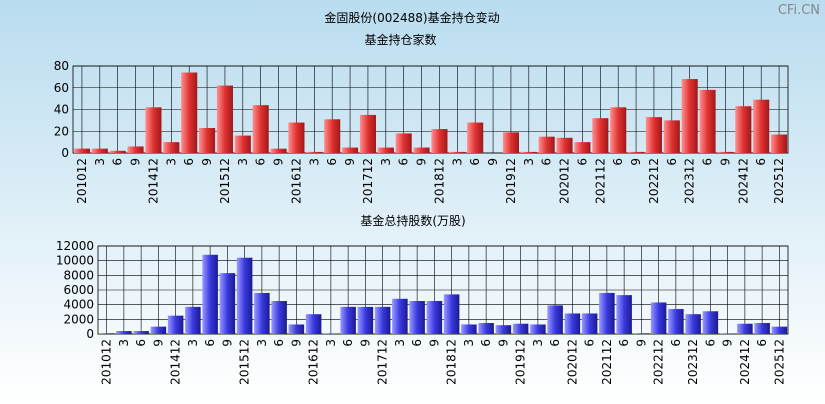 This screenshot has width=825, height=404. I want to click on y-tick-label: 6000, so click(78, 290).